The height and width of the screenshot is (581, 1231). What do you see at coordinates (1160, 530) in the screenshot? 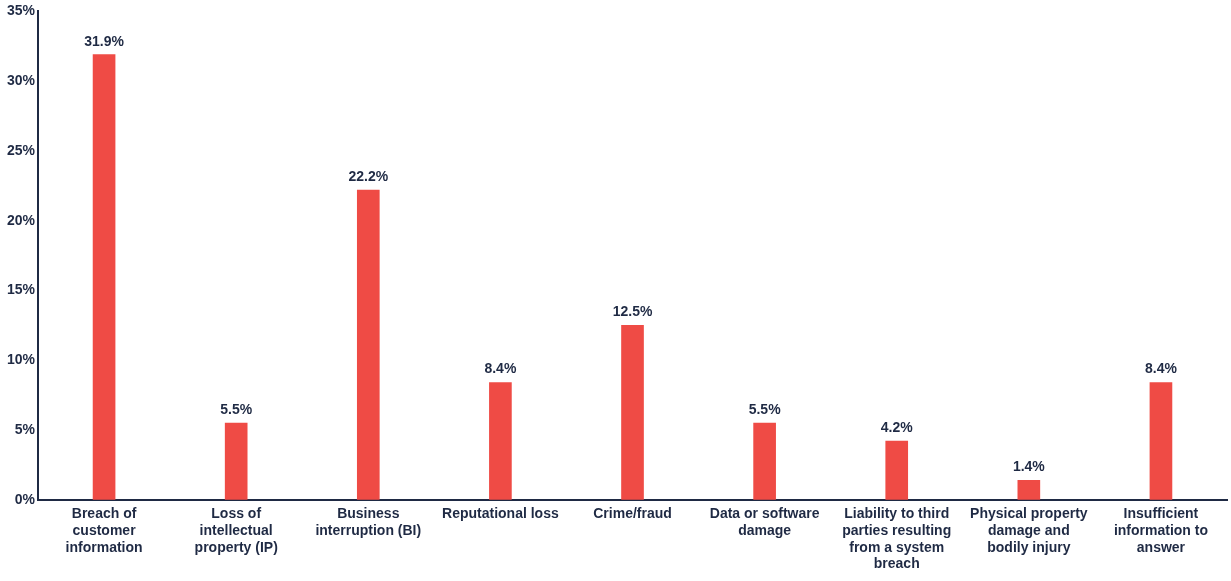
I see `x-tick-label: Insufficient information to answer` at bounding box center [1160, 530].